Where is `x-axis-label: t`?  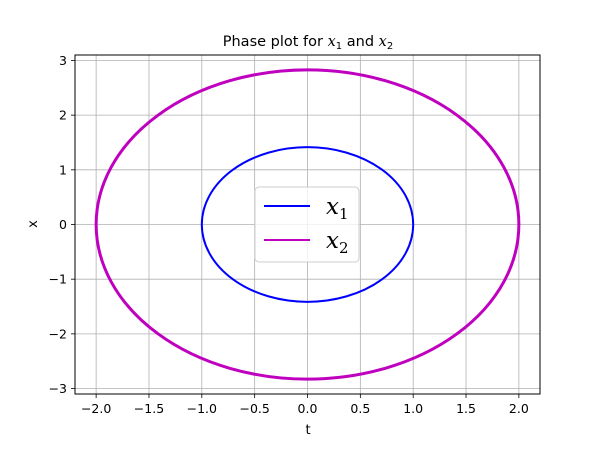
x-axis-label: t is located at coordinates (307, 430).